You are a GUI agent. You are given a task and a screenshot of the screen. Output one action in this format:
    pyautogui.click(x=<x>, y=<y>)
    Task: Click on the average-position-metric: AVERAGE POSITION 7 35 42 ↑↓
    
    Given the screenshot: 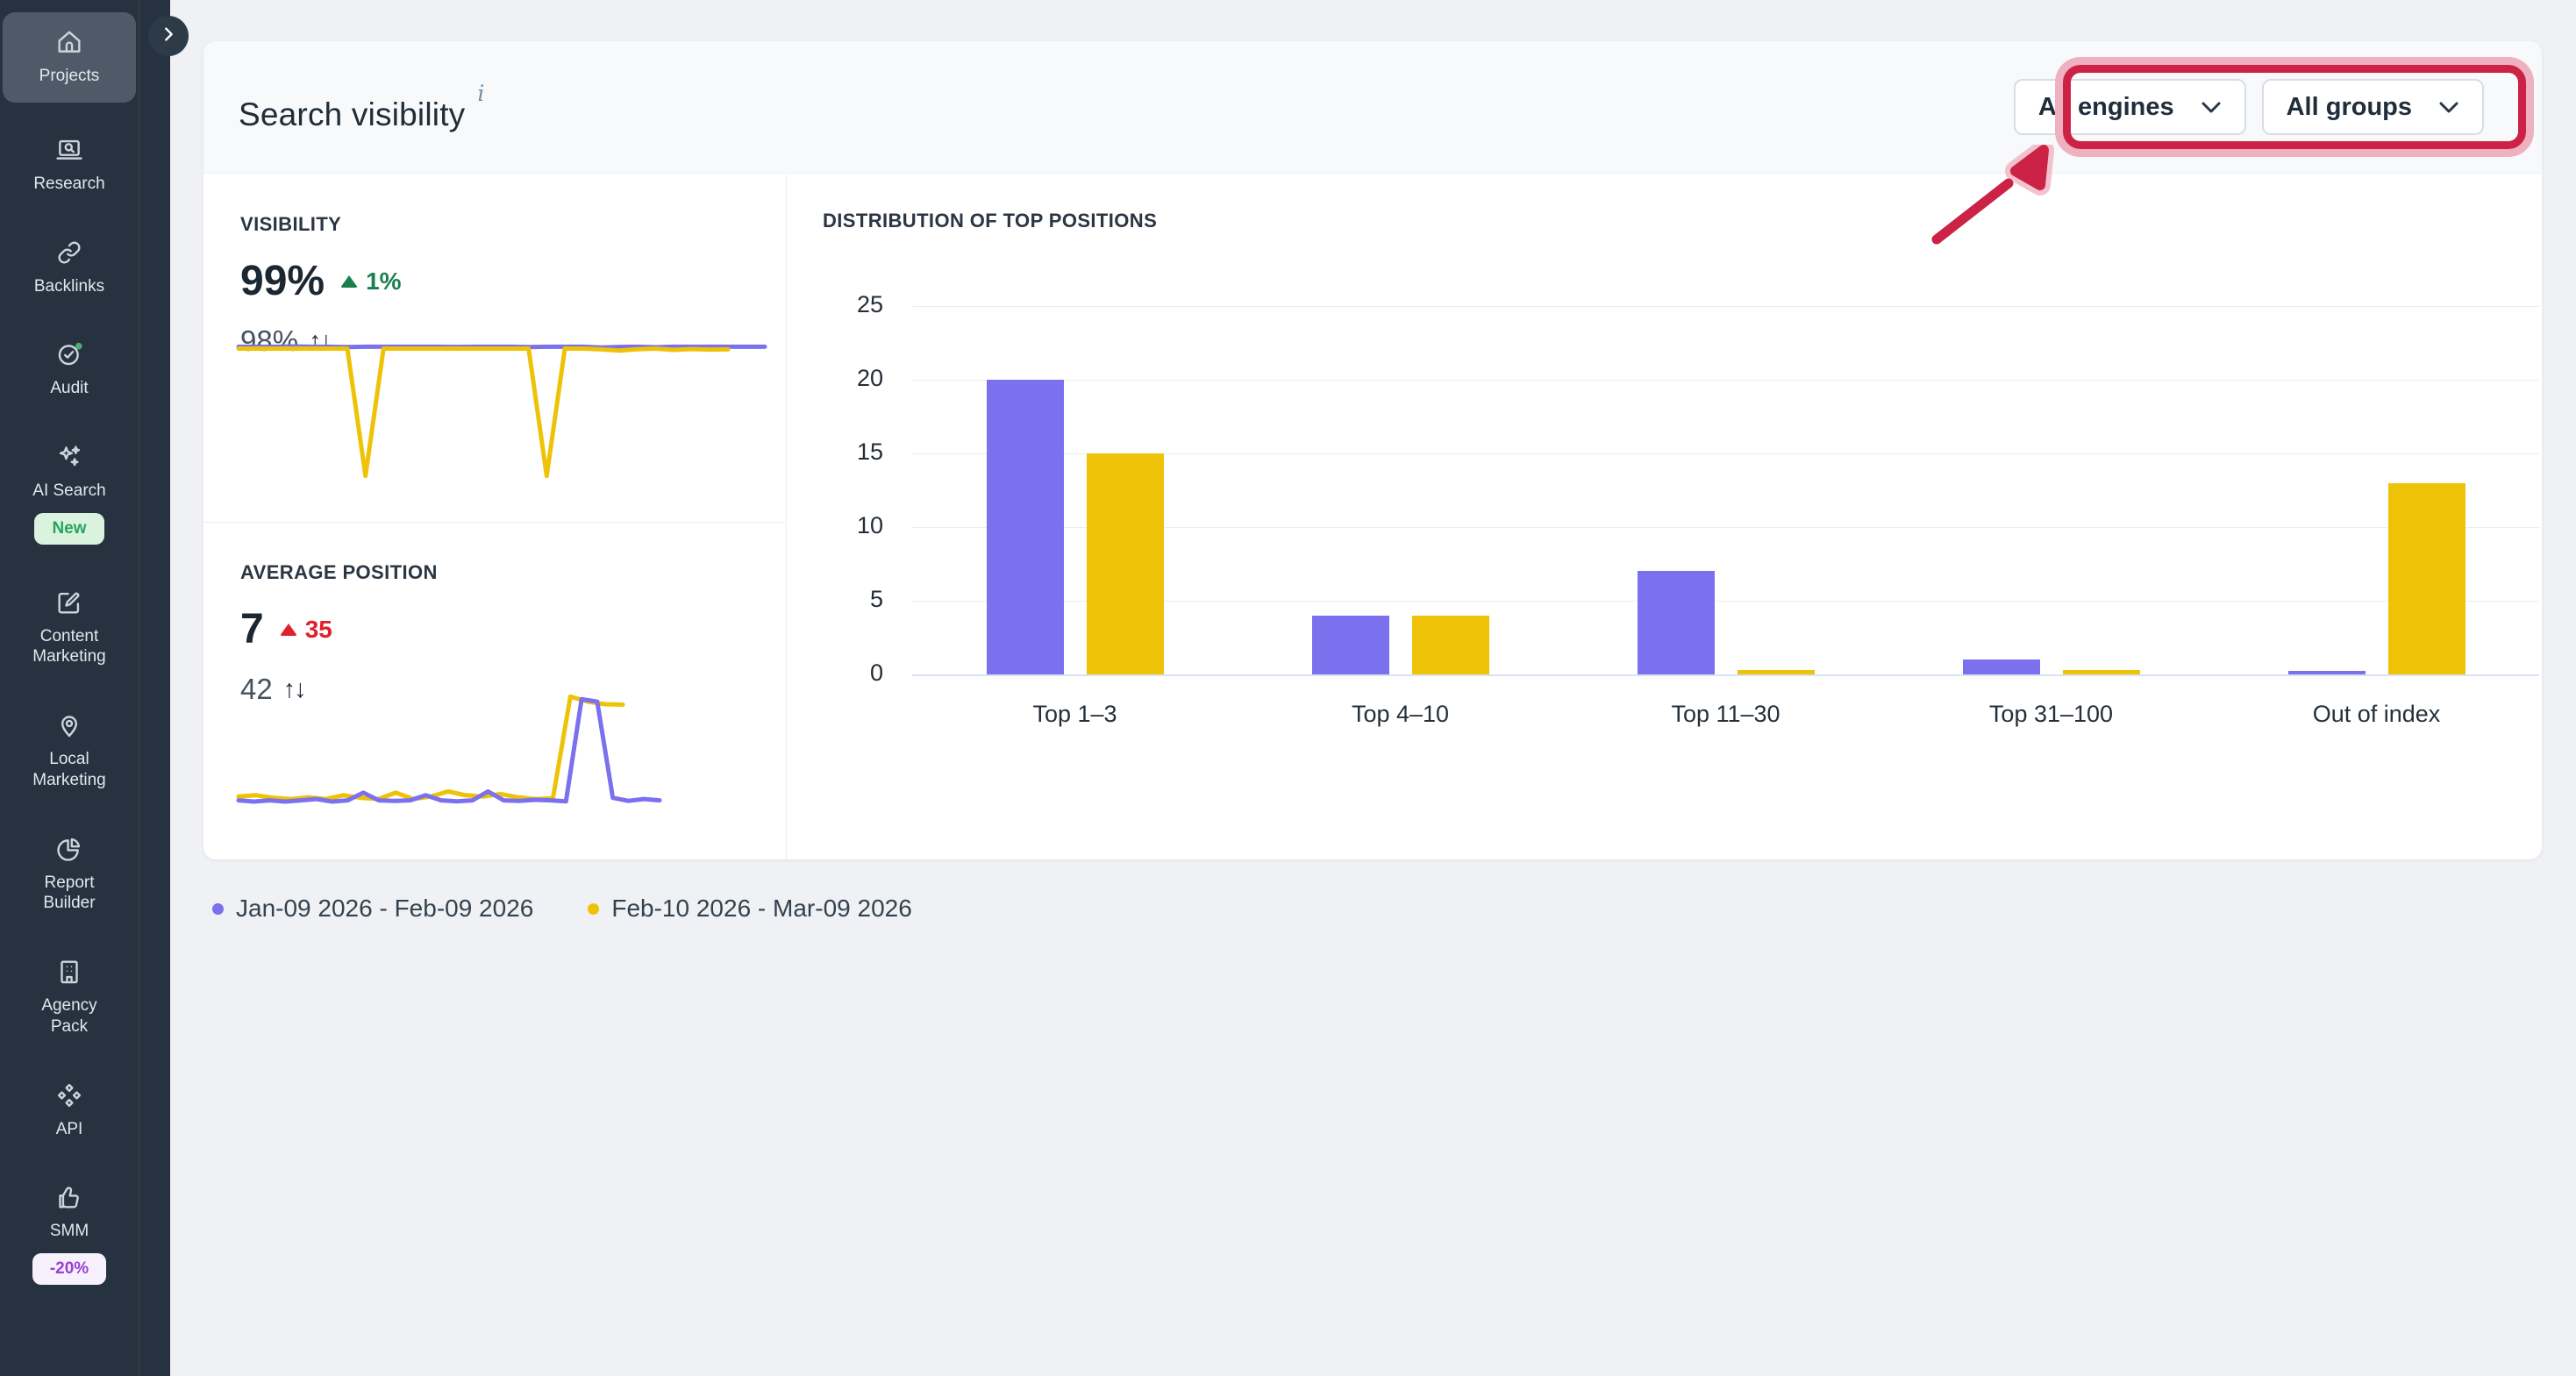 What is the action you would take?
    pyautogui.click(x=495, y=691)
    